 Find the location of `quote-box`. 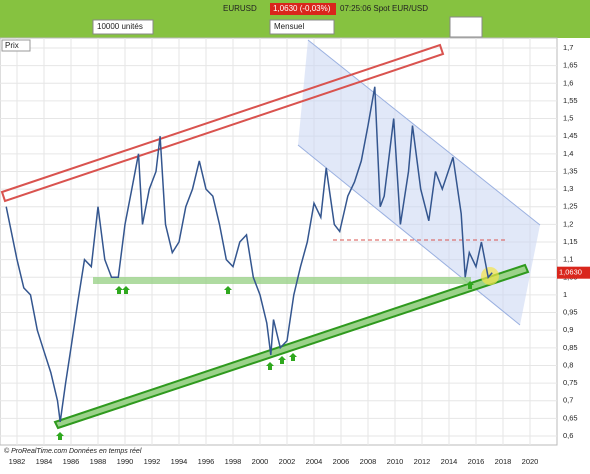

quote-box is located at coordinates (303, 9).